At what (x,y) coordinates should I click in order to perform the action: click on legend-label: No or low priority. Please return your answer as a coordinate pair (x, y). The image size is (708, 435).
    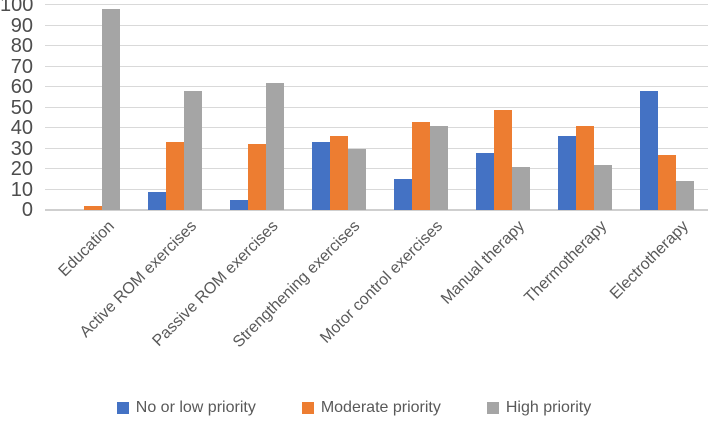
    Looking at the image, I should click on (195, 407).